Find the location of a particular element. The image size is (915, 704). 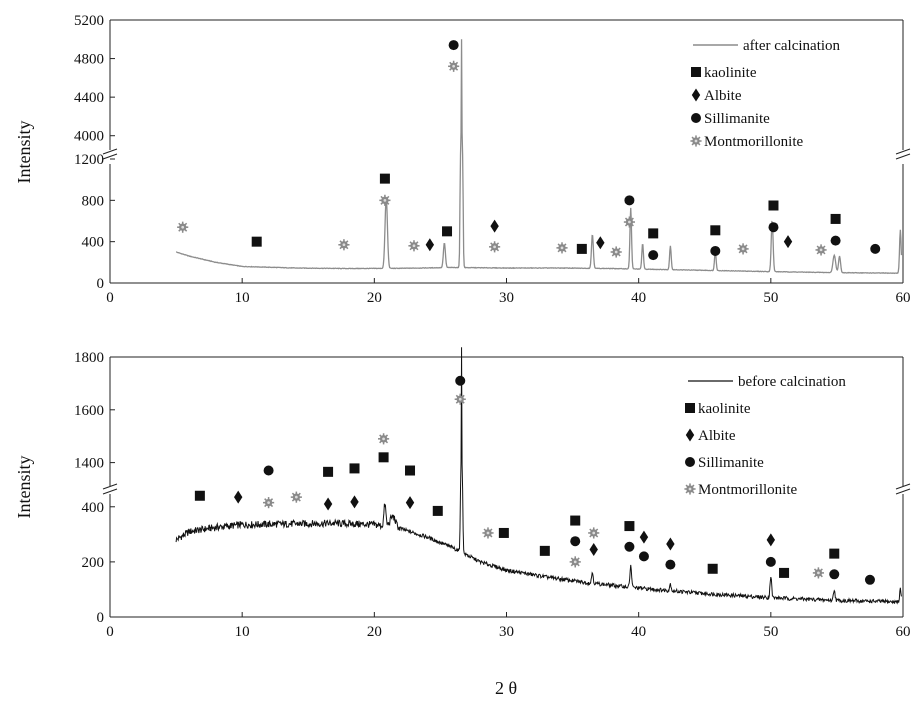

y-tick-label: 5200 is located at coordinates (89, 21).